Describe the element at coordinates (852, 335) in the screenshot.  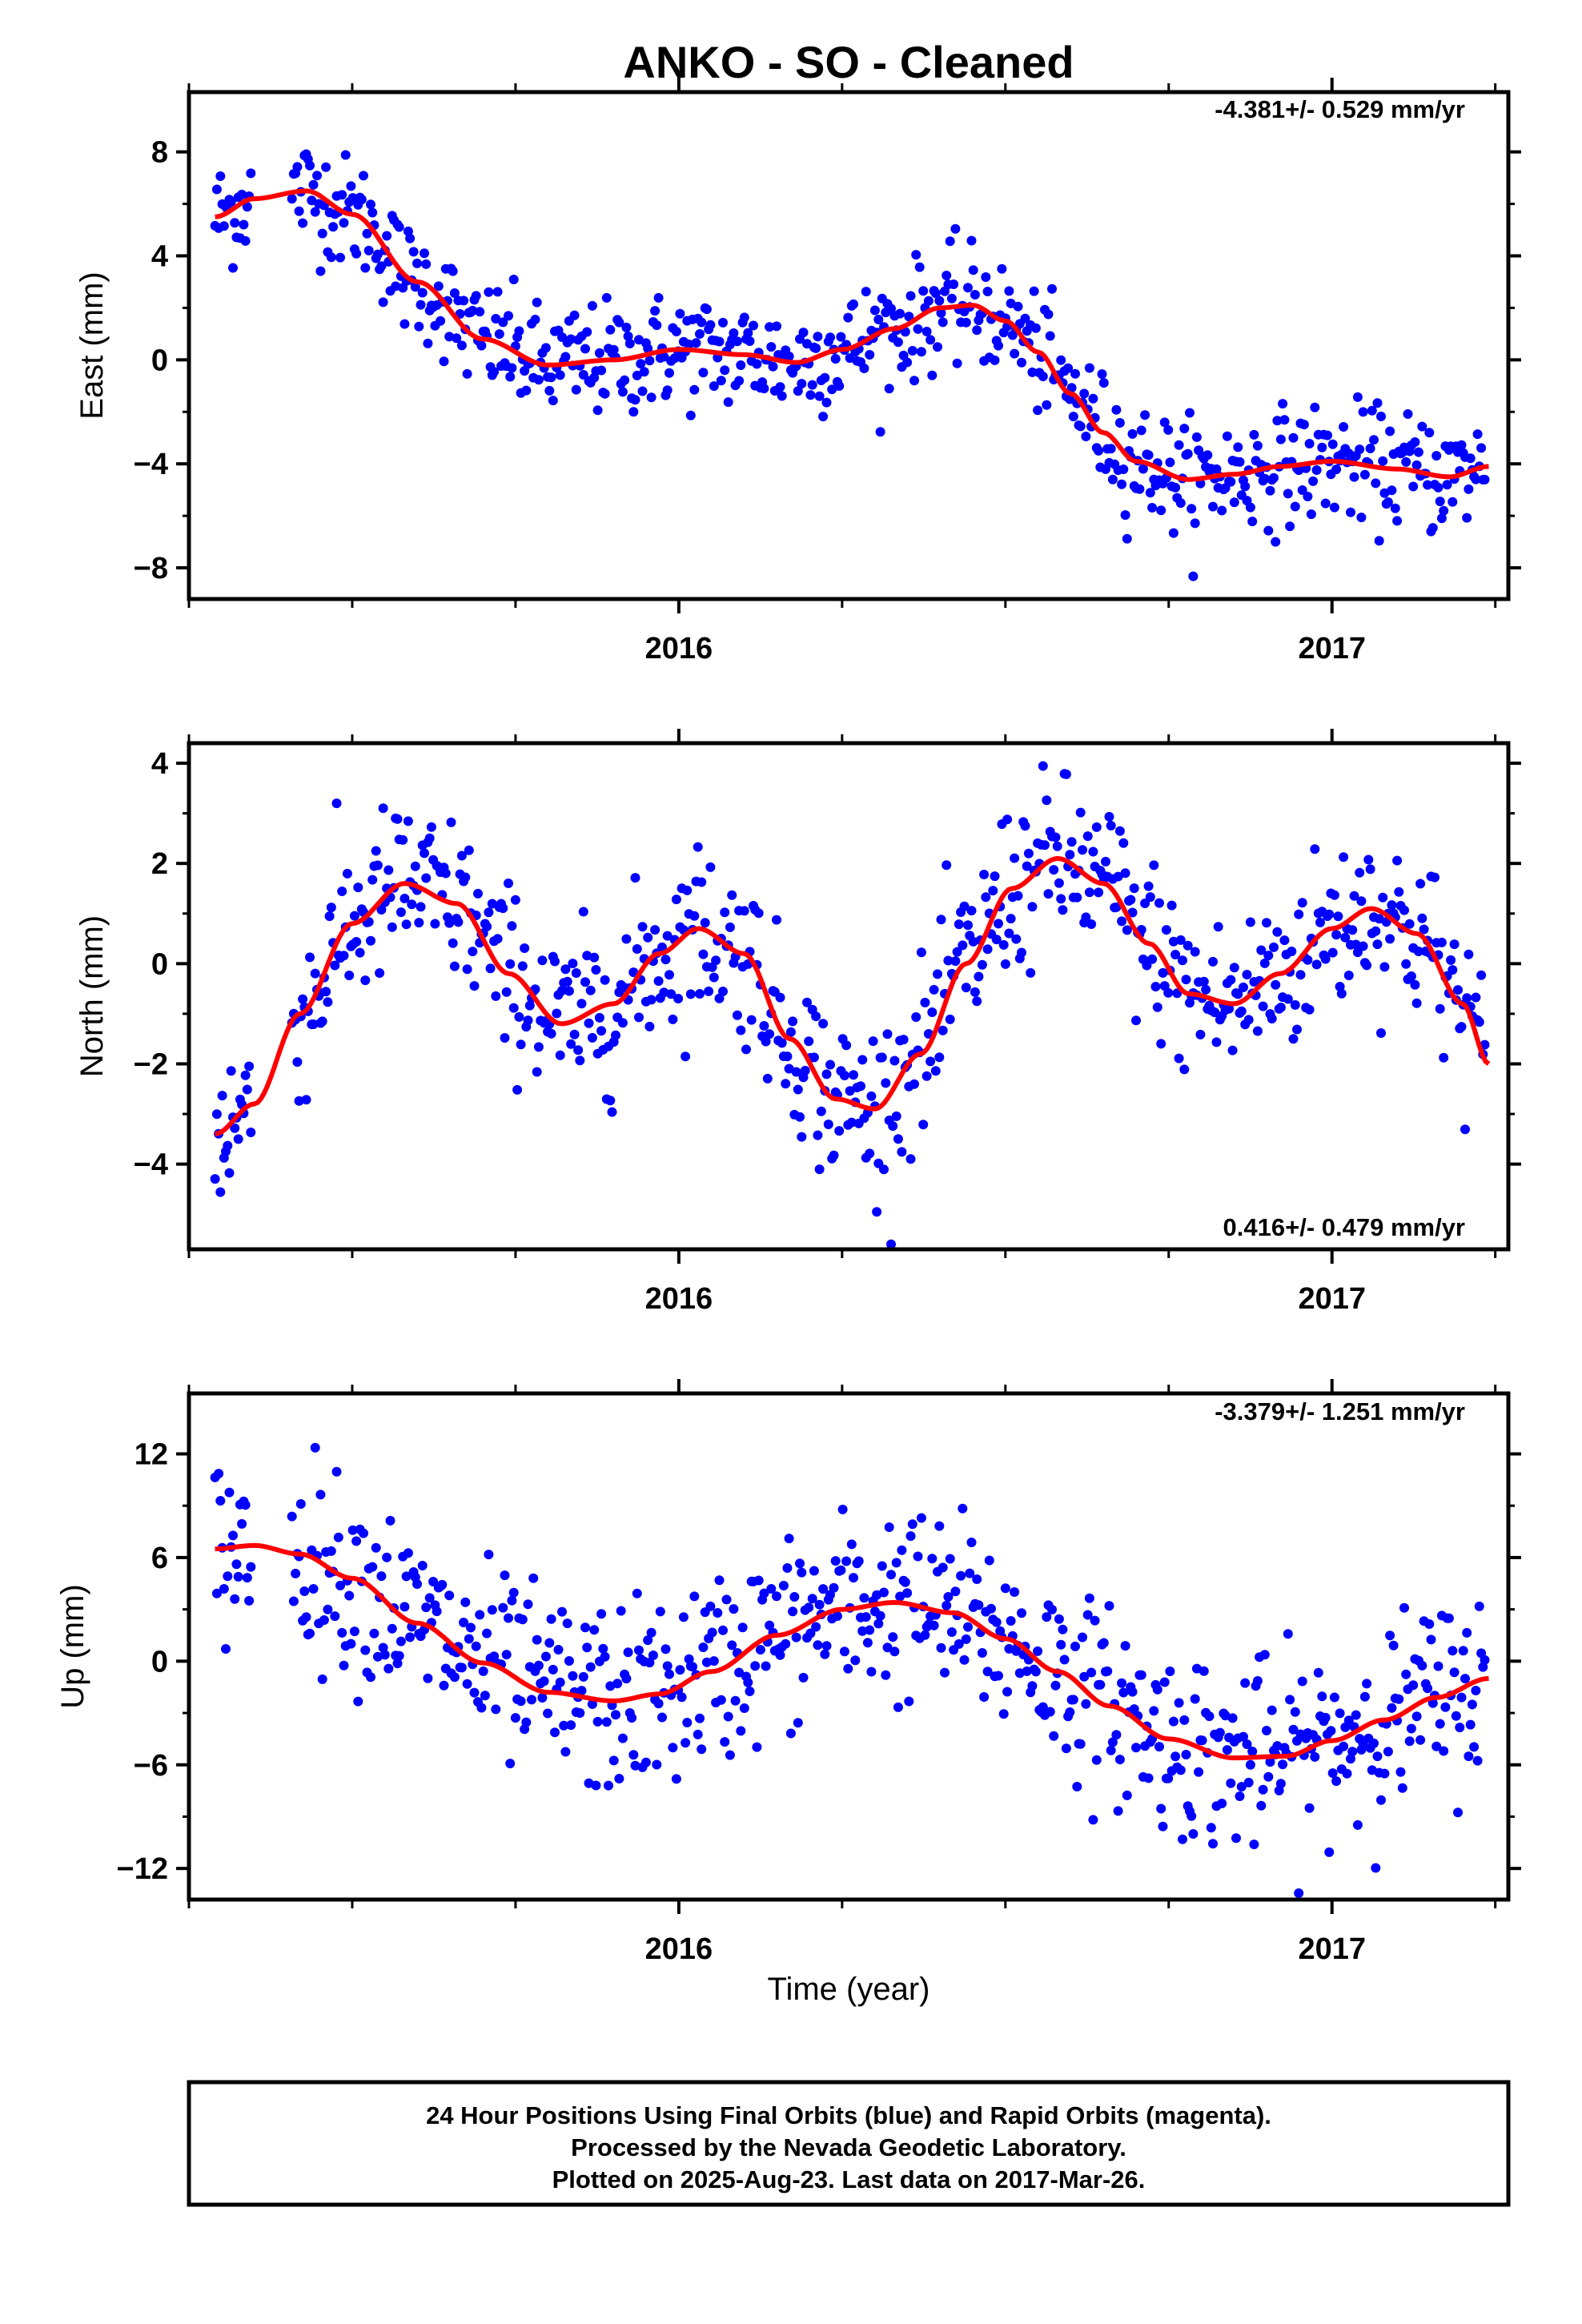
I see `east-fit-line` at that location.